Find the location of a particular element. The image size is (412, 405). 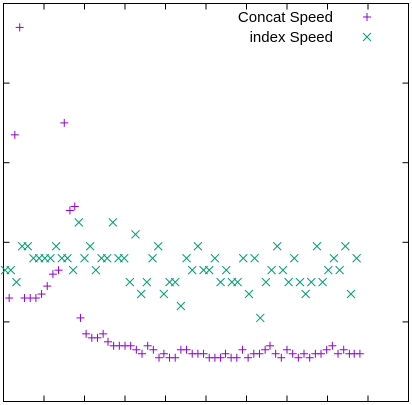

legend-marker-concat-speed is located at coordinates (367, 17).